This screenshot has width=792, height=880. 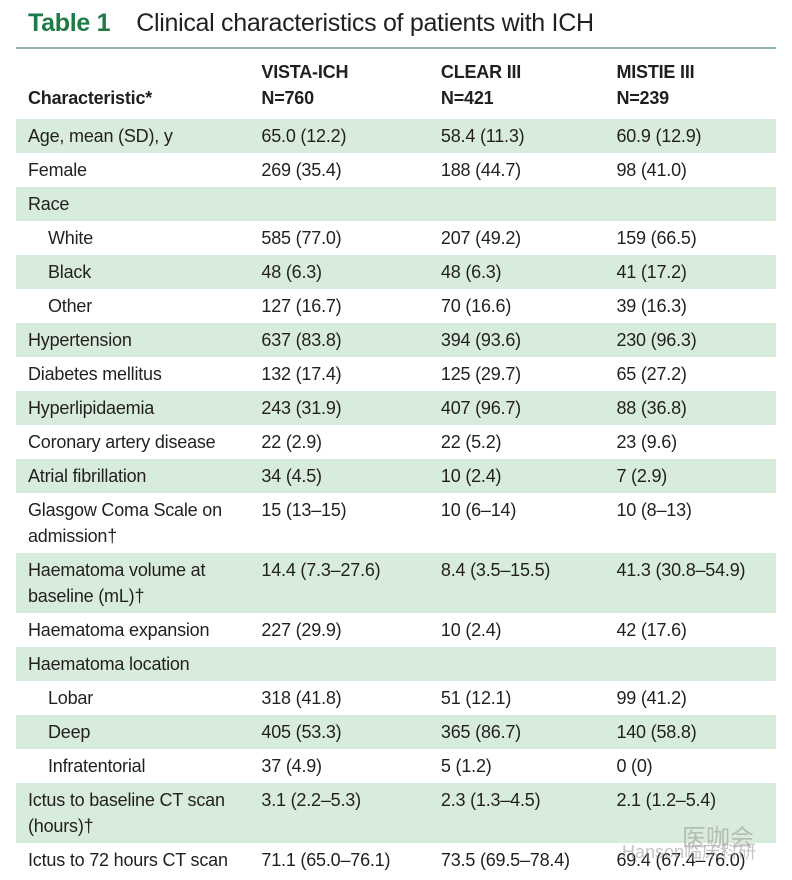 What do you see at coordinates (305, 72) in the screenshot?
I see `column-header-line: VISTA-ICH` at bounding box center [305, 72].